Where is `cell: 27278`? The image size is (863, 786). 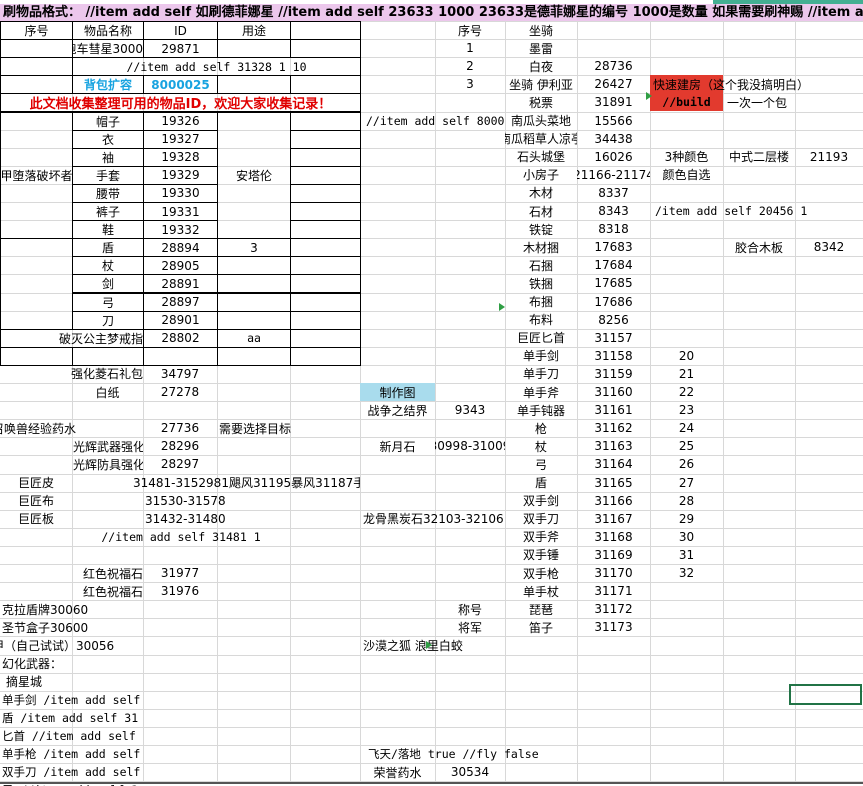
cell: 27278 is located at coordinates (180, 392).